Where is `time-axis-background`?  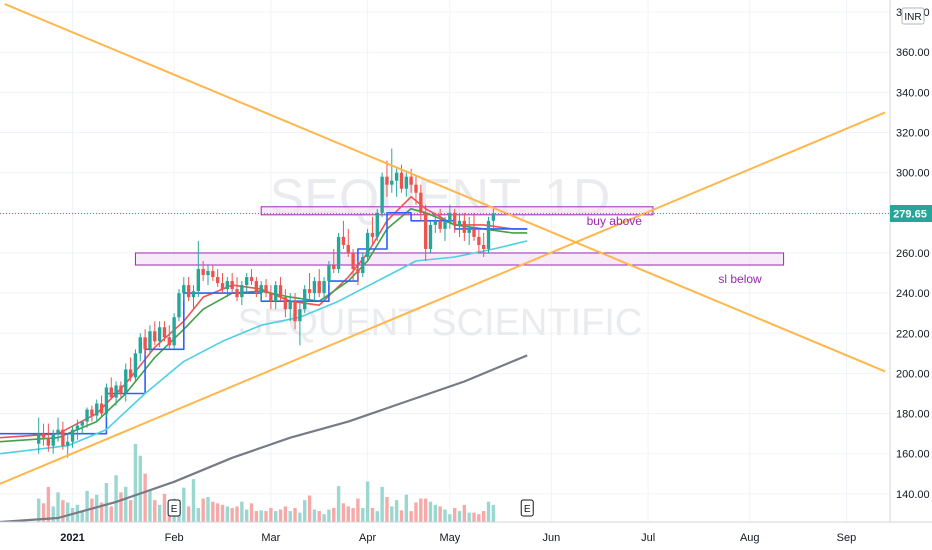 time-axis-background is located at coordinates (466, 536).